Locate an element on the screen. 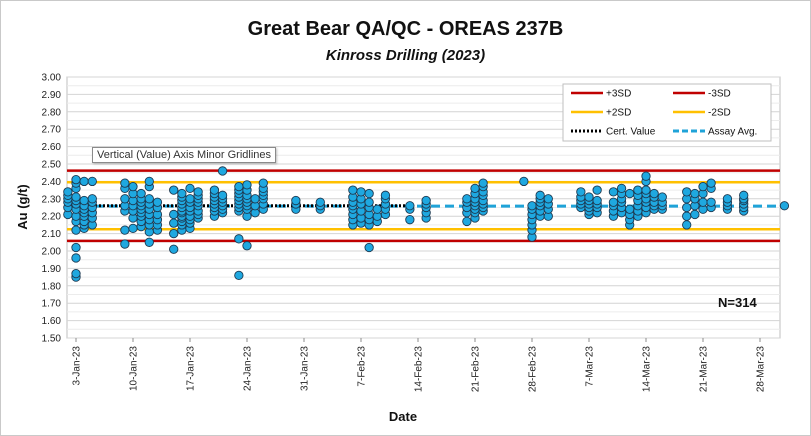  sample-count-label: N=314 is located at coordinates (737, 302).